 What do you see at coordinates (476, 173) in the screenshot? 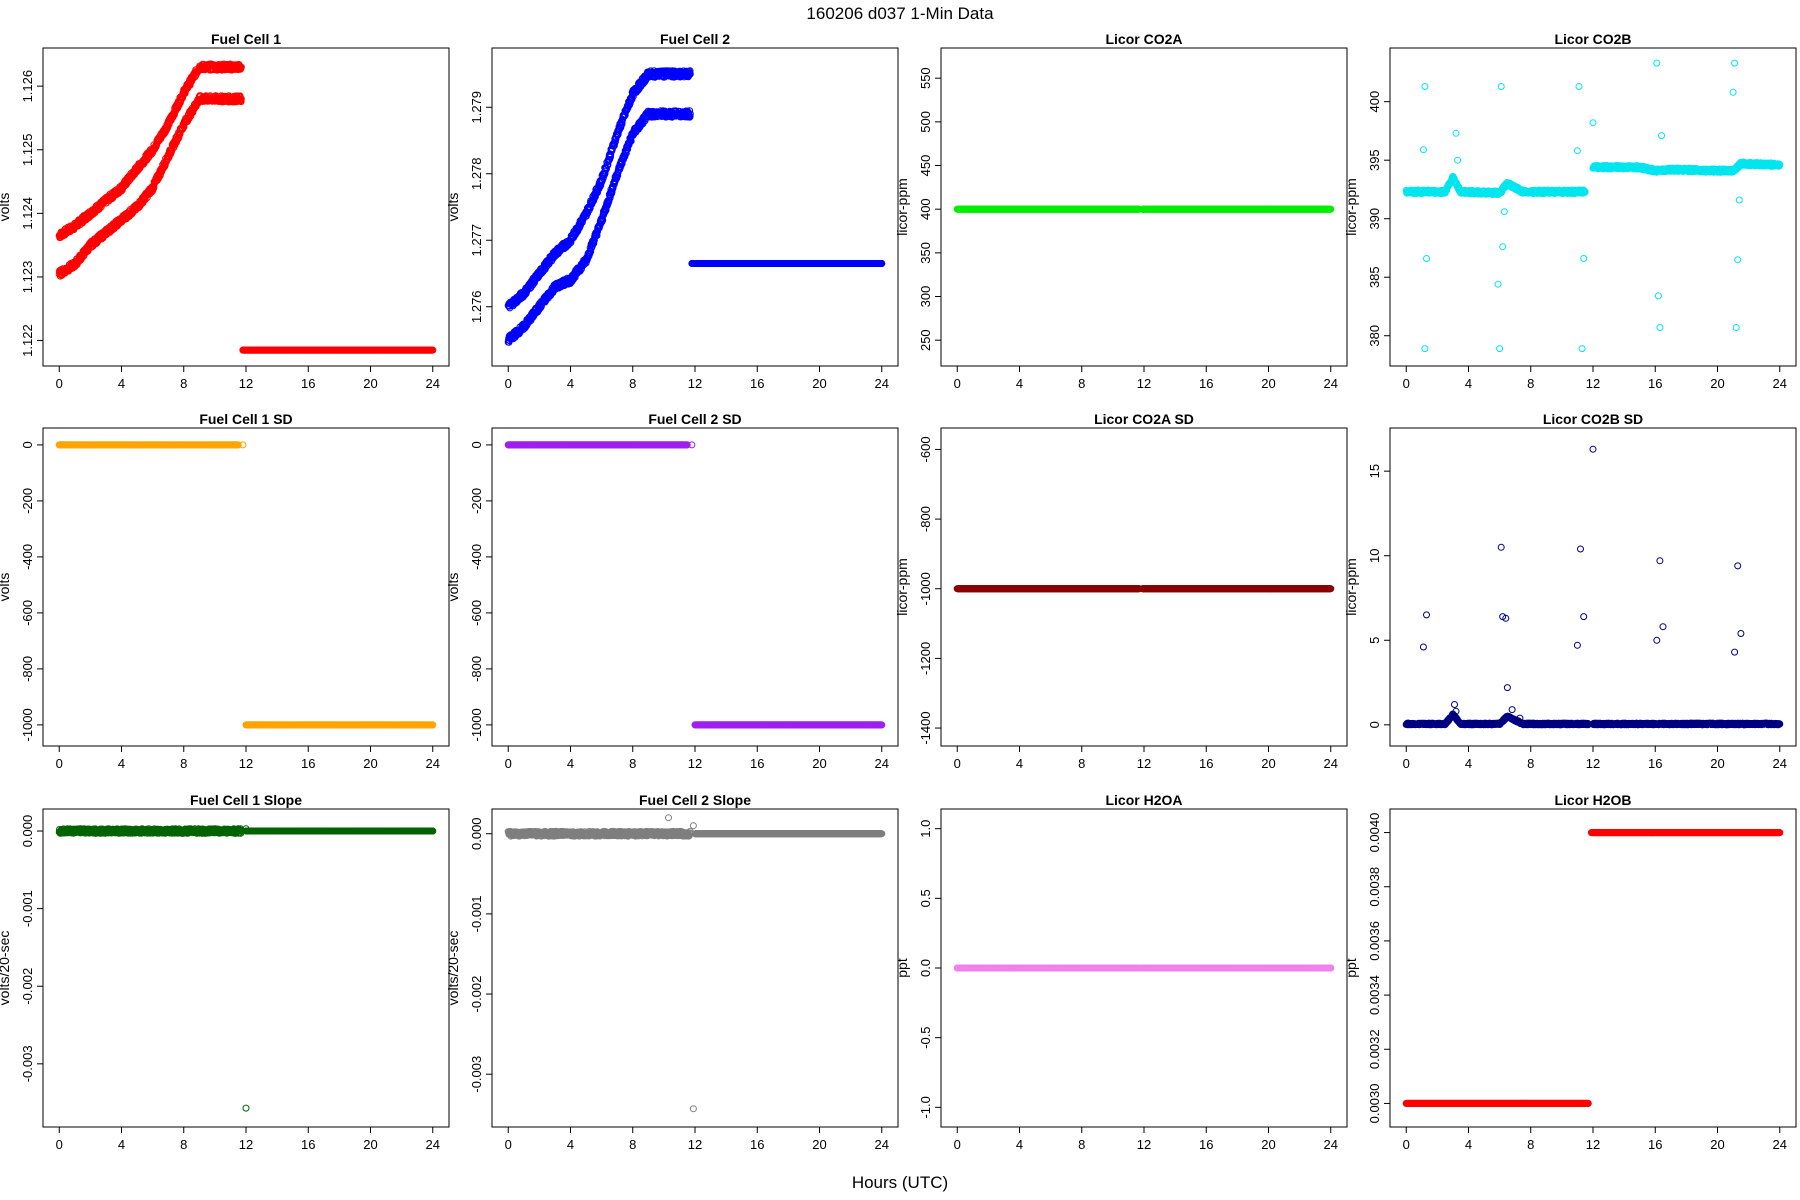
I see `y-tick-label: 1.278` at bounding box center [476, 173].